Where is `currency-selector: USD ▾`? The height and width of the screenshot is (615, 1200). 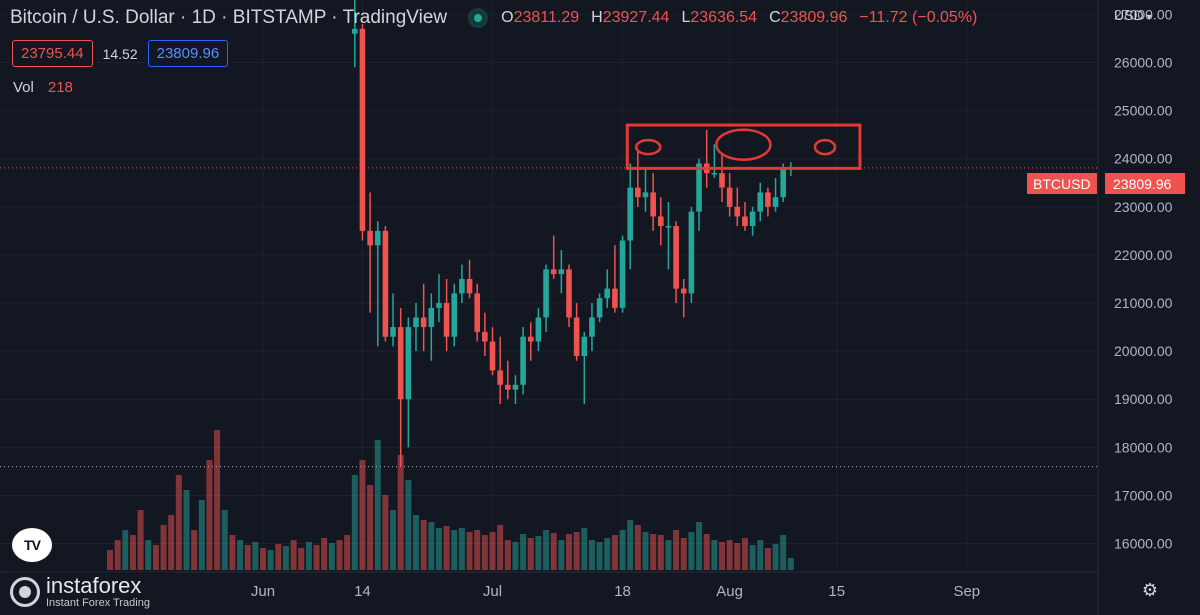
currency-selector: USD ▾ is located at coordinates (1133, 15).